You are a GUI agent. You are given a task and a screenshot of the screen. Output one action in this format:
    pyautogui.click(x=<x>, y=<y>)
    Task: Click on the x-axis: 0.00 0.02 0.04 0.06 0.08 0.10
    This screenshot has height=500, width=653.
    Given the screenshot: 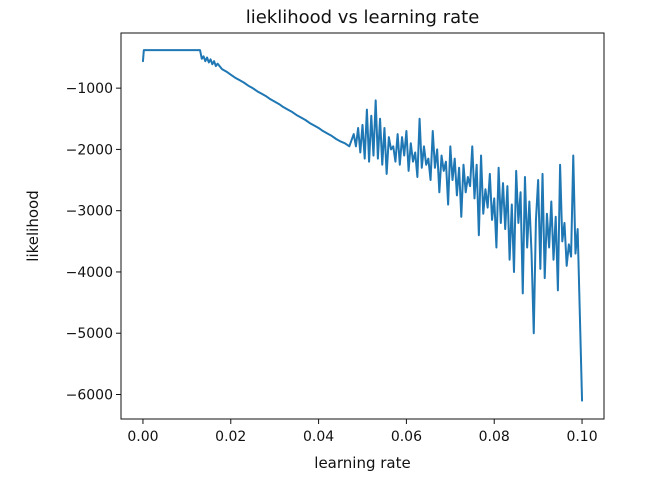 What is the action you would take?
    pyautogui.click(x=362, y=432)
    